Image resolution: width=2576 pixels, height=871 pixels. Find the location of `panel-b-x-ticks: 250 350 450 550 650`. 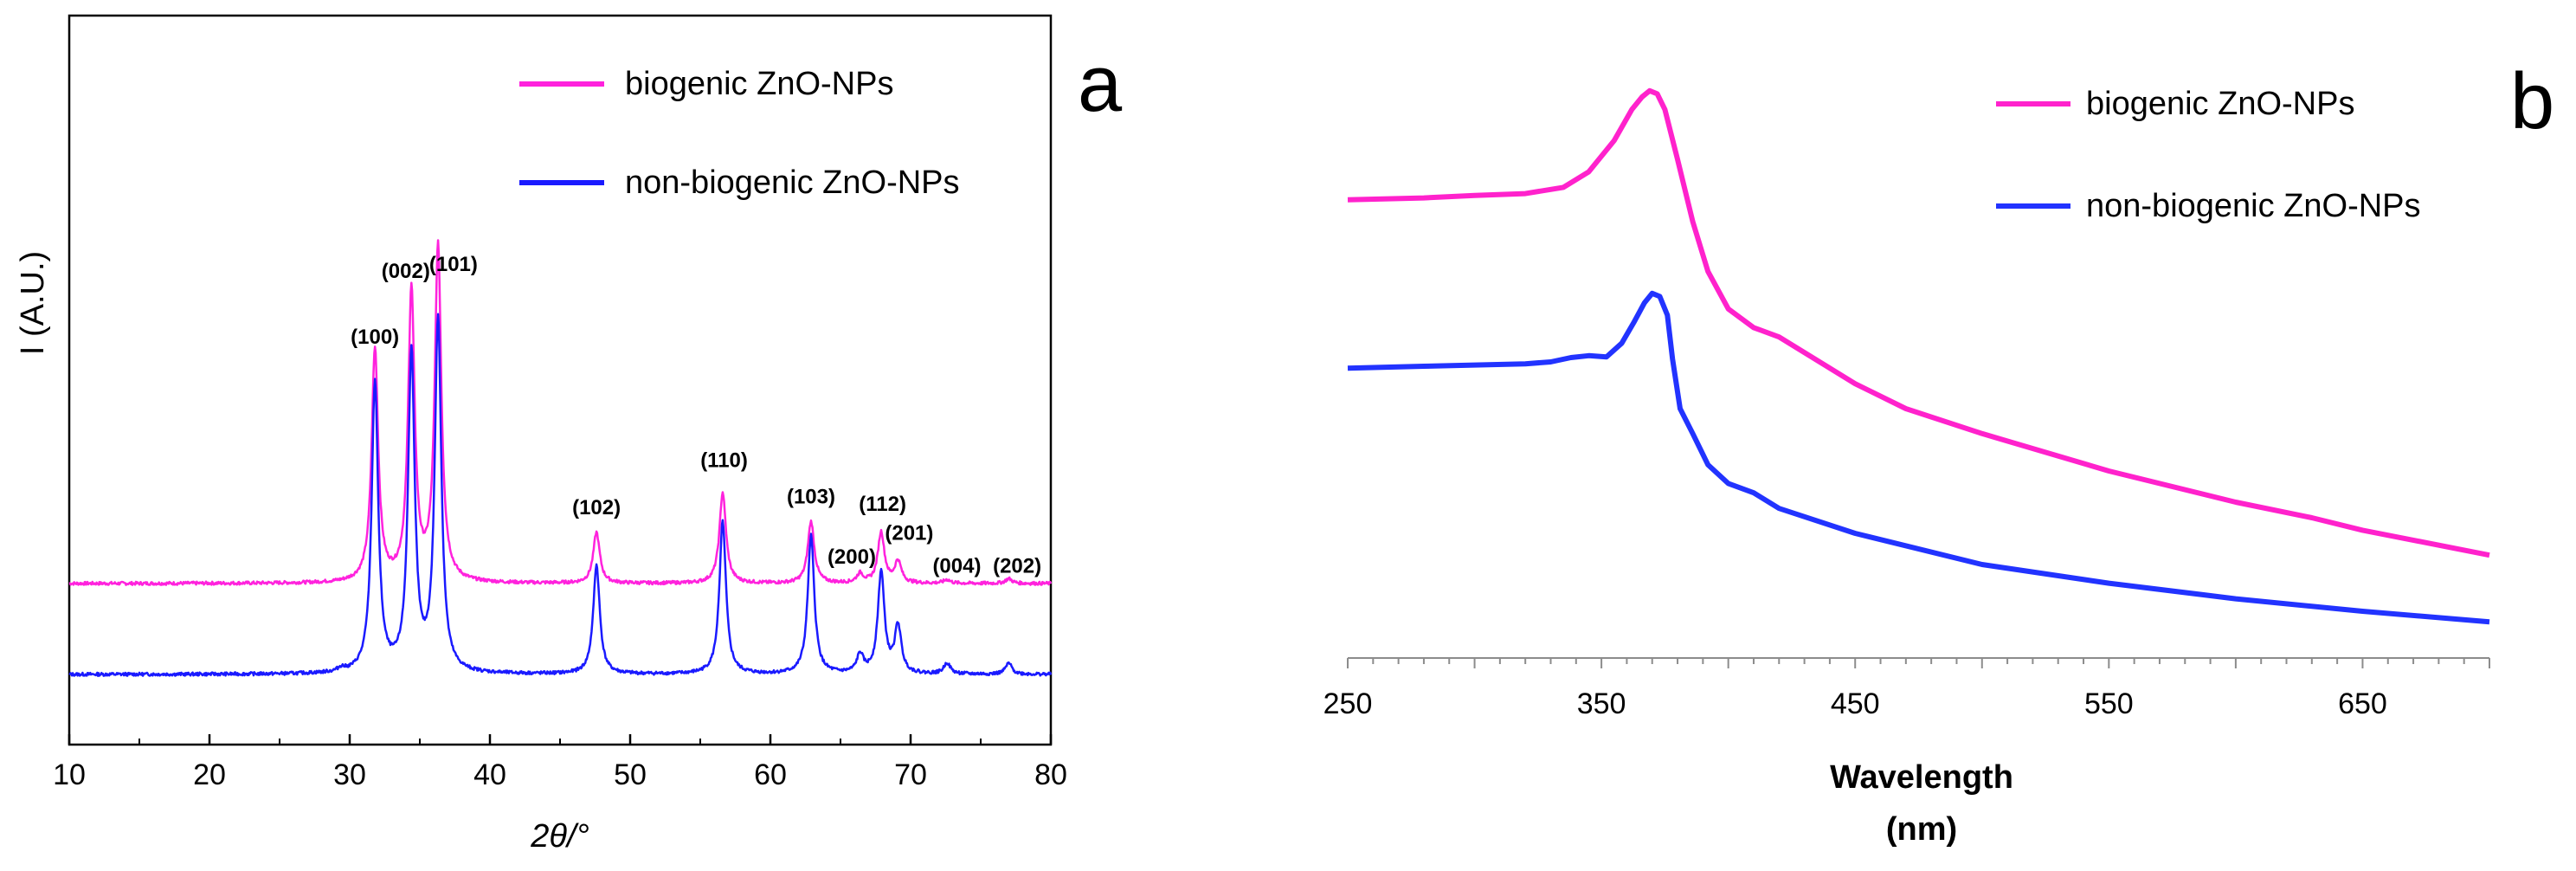

panel-b-x-ticks: 250 350 450 550 650 is located at coordinates (1906, 689).